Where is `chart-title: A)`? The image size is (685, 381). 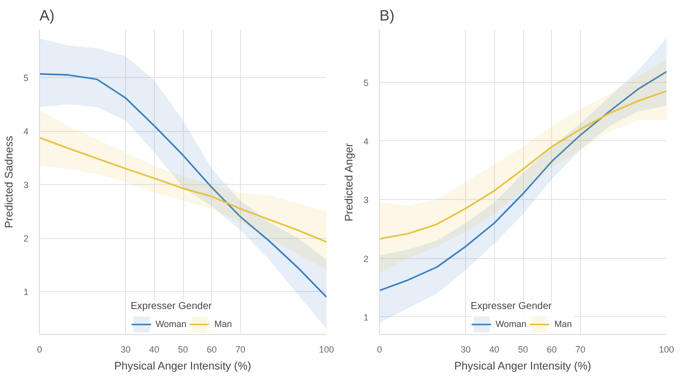
chart-title: A) is located at coordinates (47, 16).